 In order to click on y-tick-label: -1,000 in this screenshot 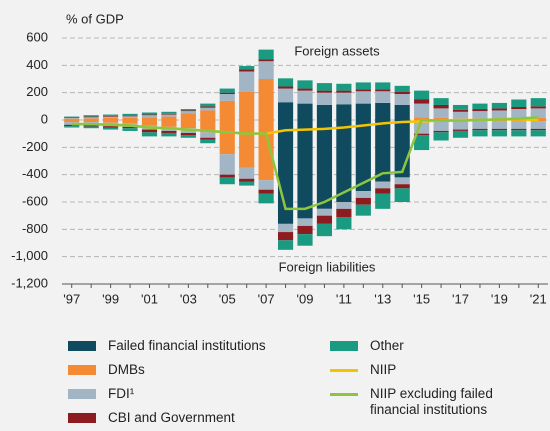, I will do `click(29, 255)`.